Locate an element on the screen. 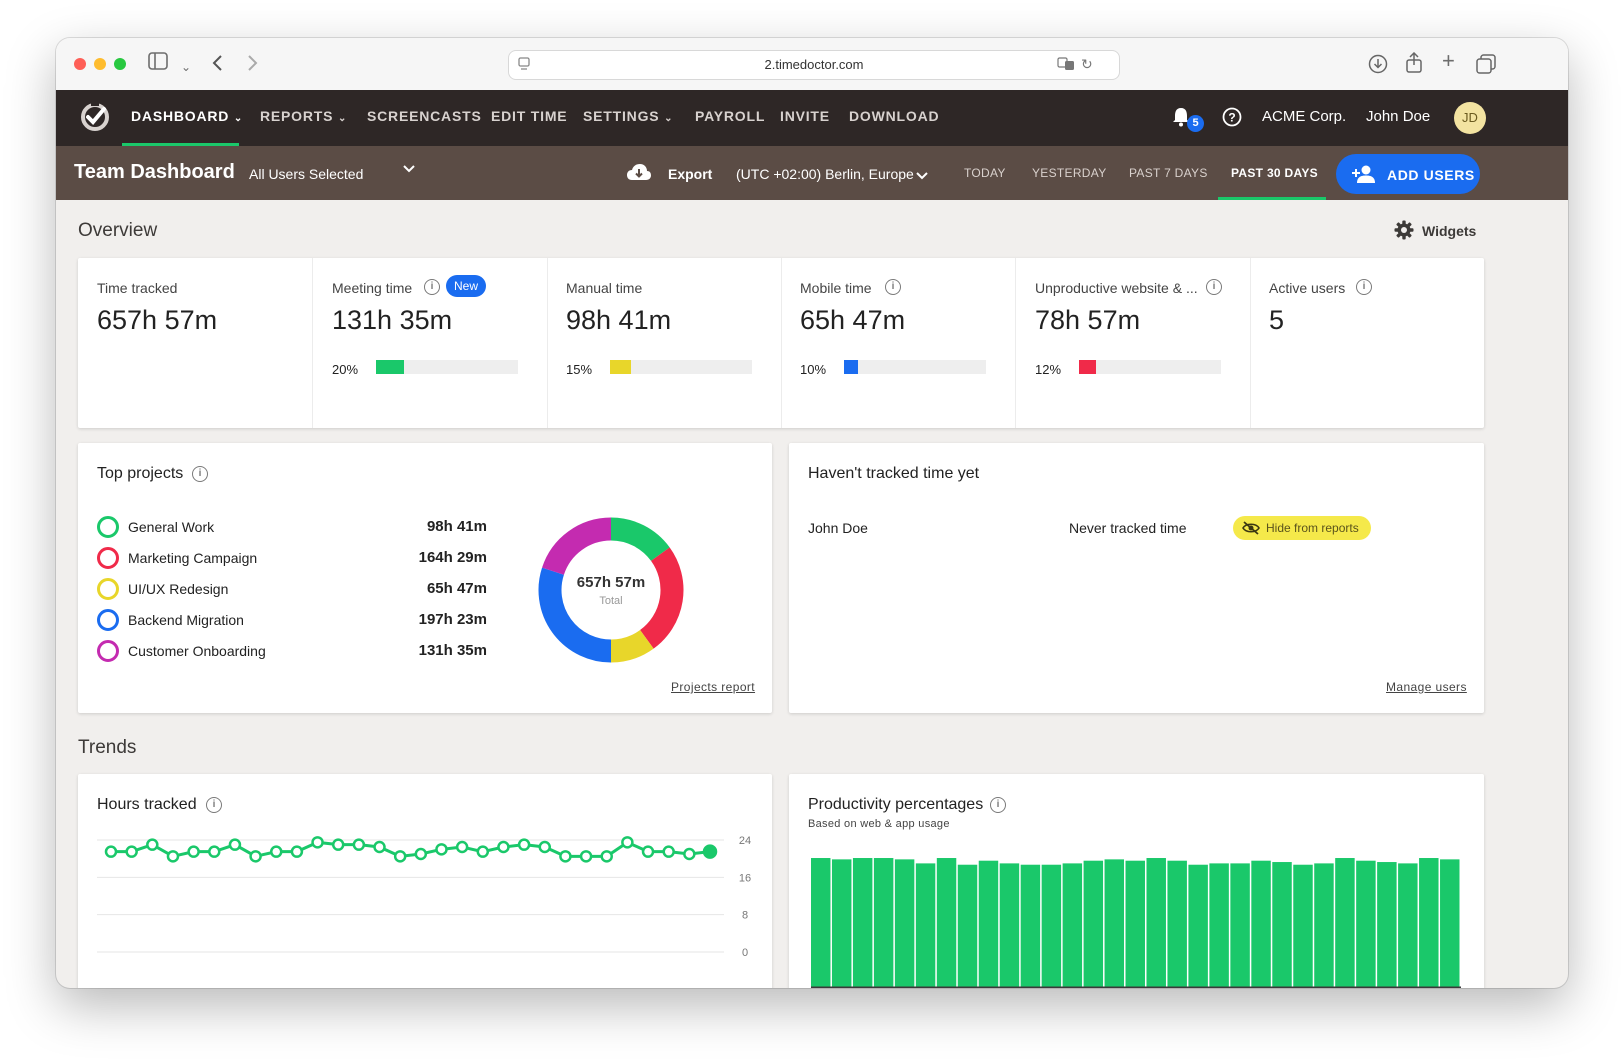 The image size is (1624, 1062). chevron-down-icon is located at coordinates (922, 177).